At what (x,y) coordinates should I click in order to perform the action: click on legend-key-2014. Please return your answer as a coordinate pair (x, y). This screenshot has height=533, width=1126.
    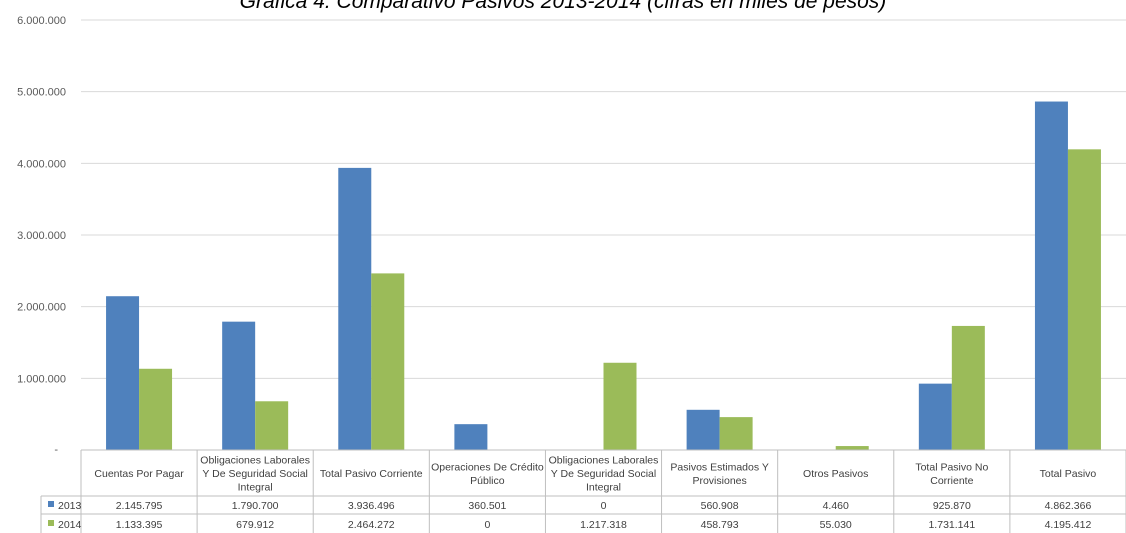
    Looking at the image, I should click on (51, 523).